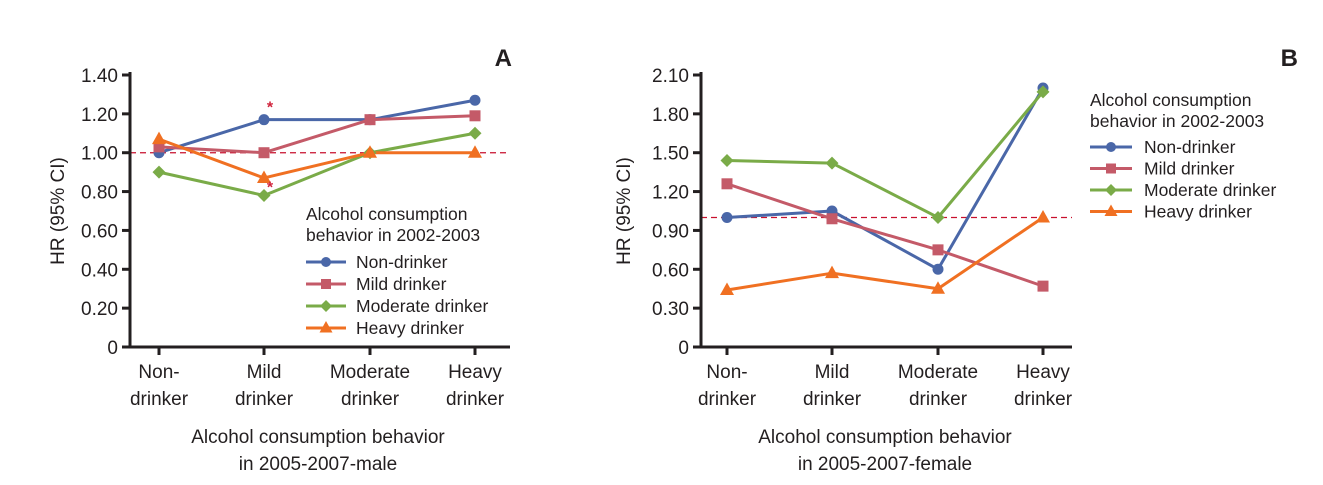 Image resolution: width=1323 pixels, height=485 pixels. I want to click on panel-label: A, so click(503, 58).